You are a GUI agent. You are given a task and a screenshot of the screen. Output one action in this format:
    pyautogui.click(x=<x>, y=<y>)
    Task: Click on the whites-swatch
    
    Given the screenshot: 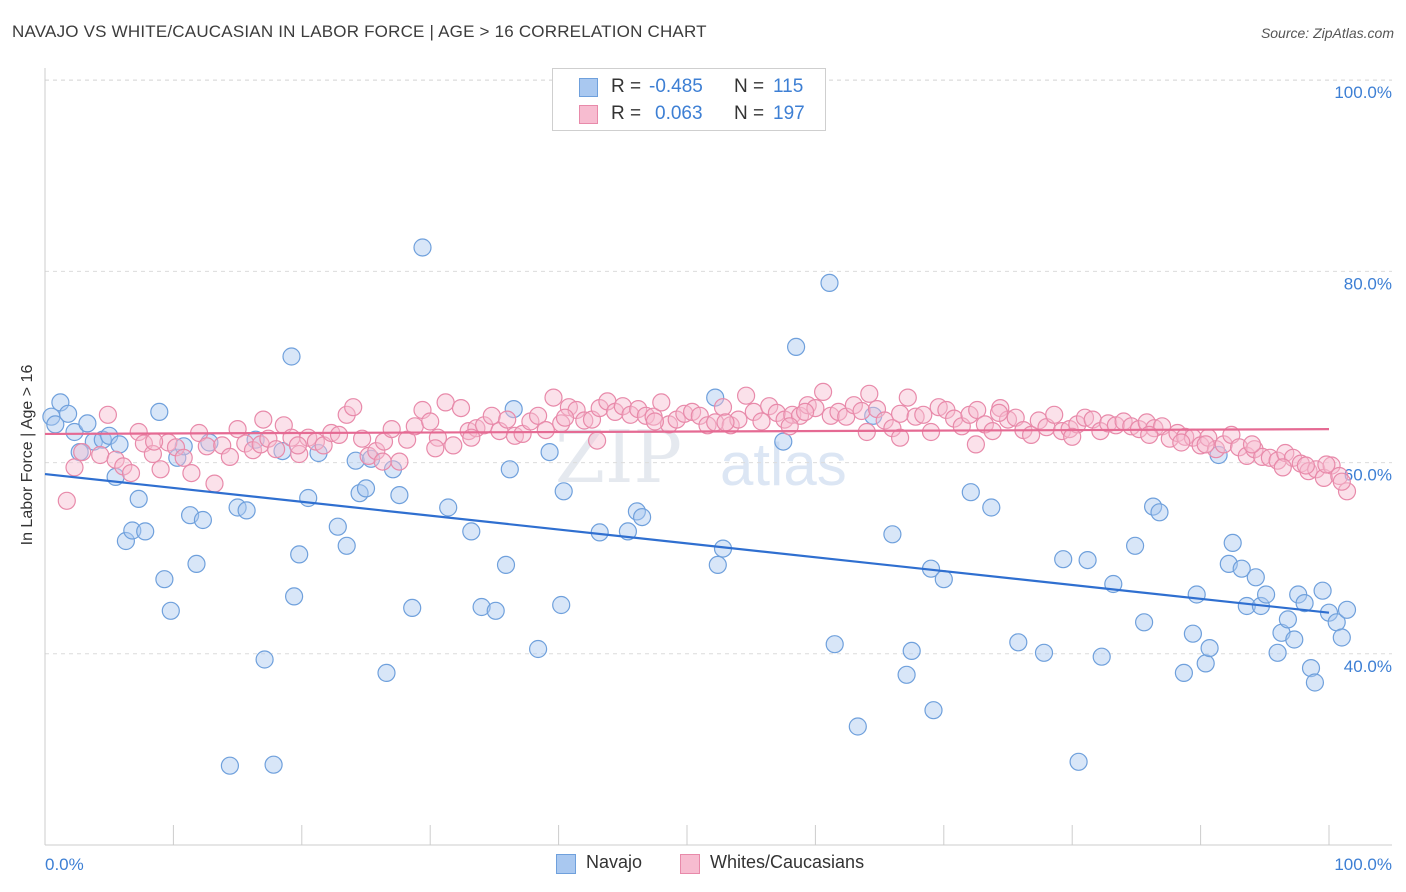 What is the action you would take?
    pyautogui.click(x=588, y=114)
    